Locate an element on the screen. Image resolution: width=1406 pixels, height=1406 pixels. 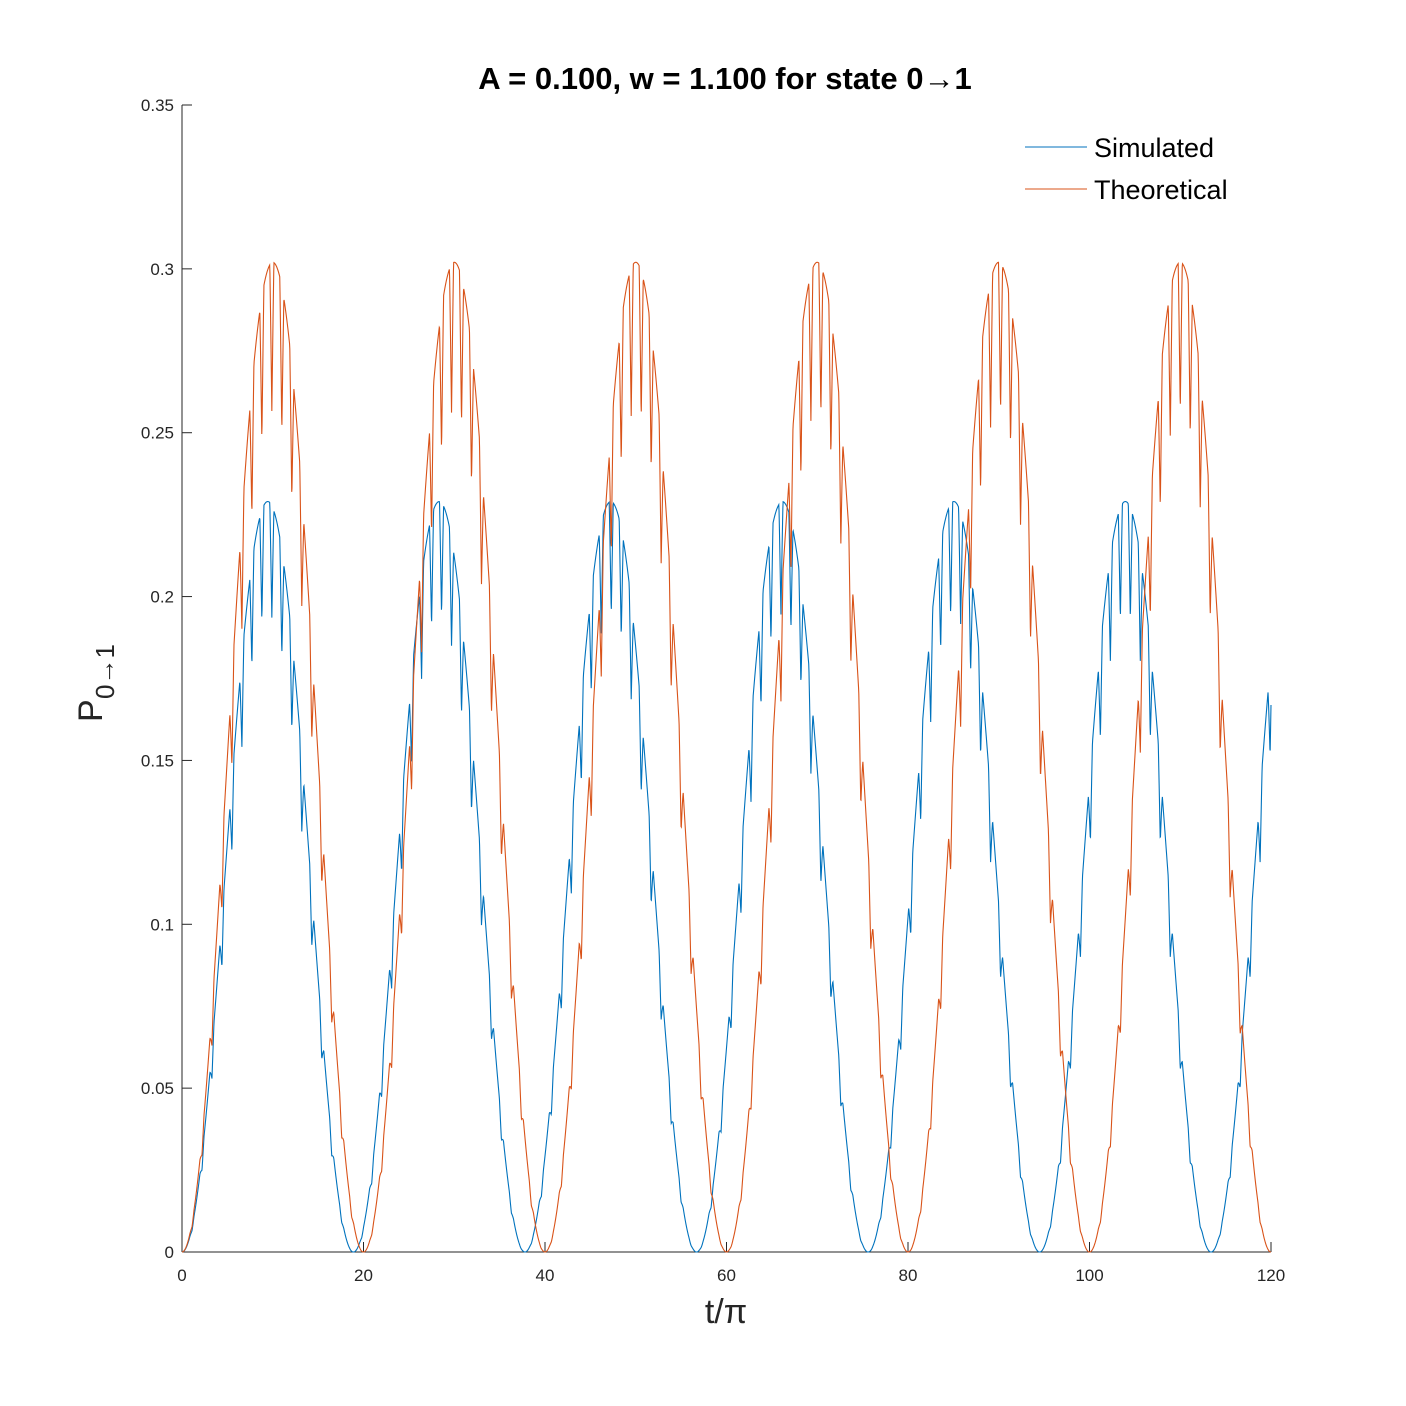
y-axis-label-subscript: 0→1 is located at coordinates (105, 671).